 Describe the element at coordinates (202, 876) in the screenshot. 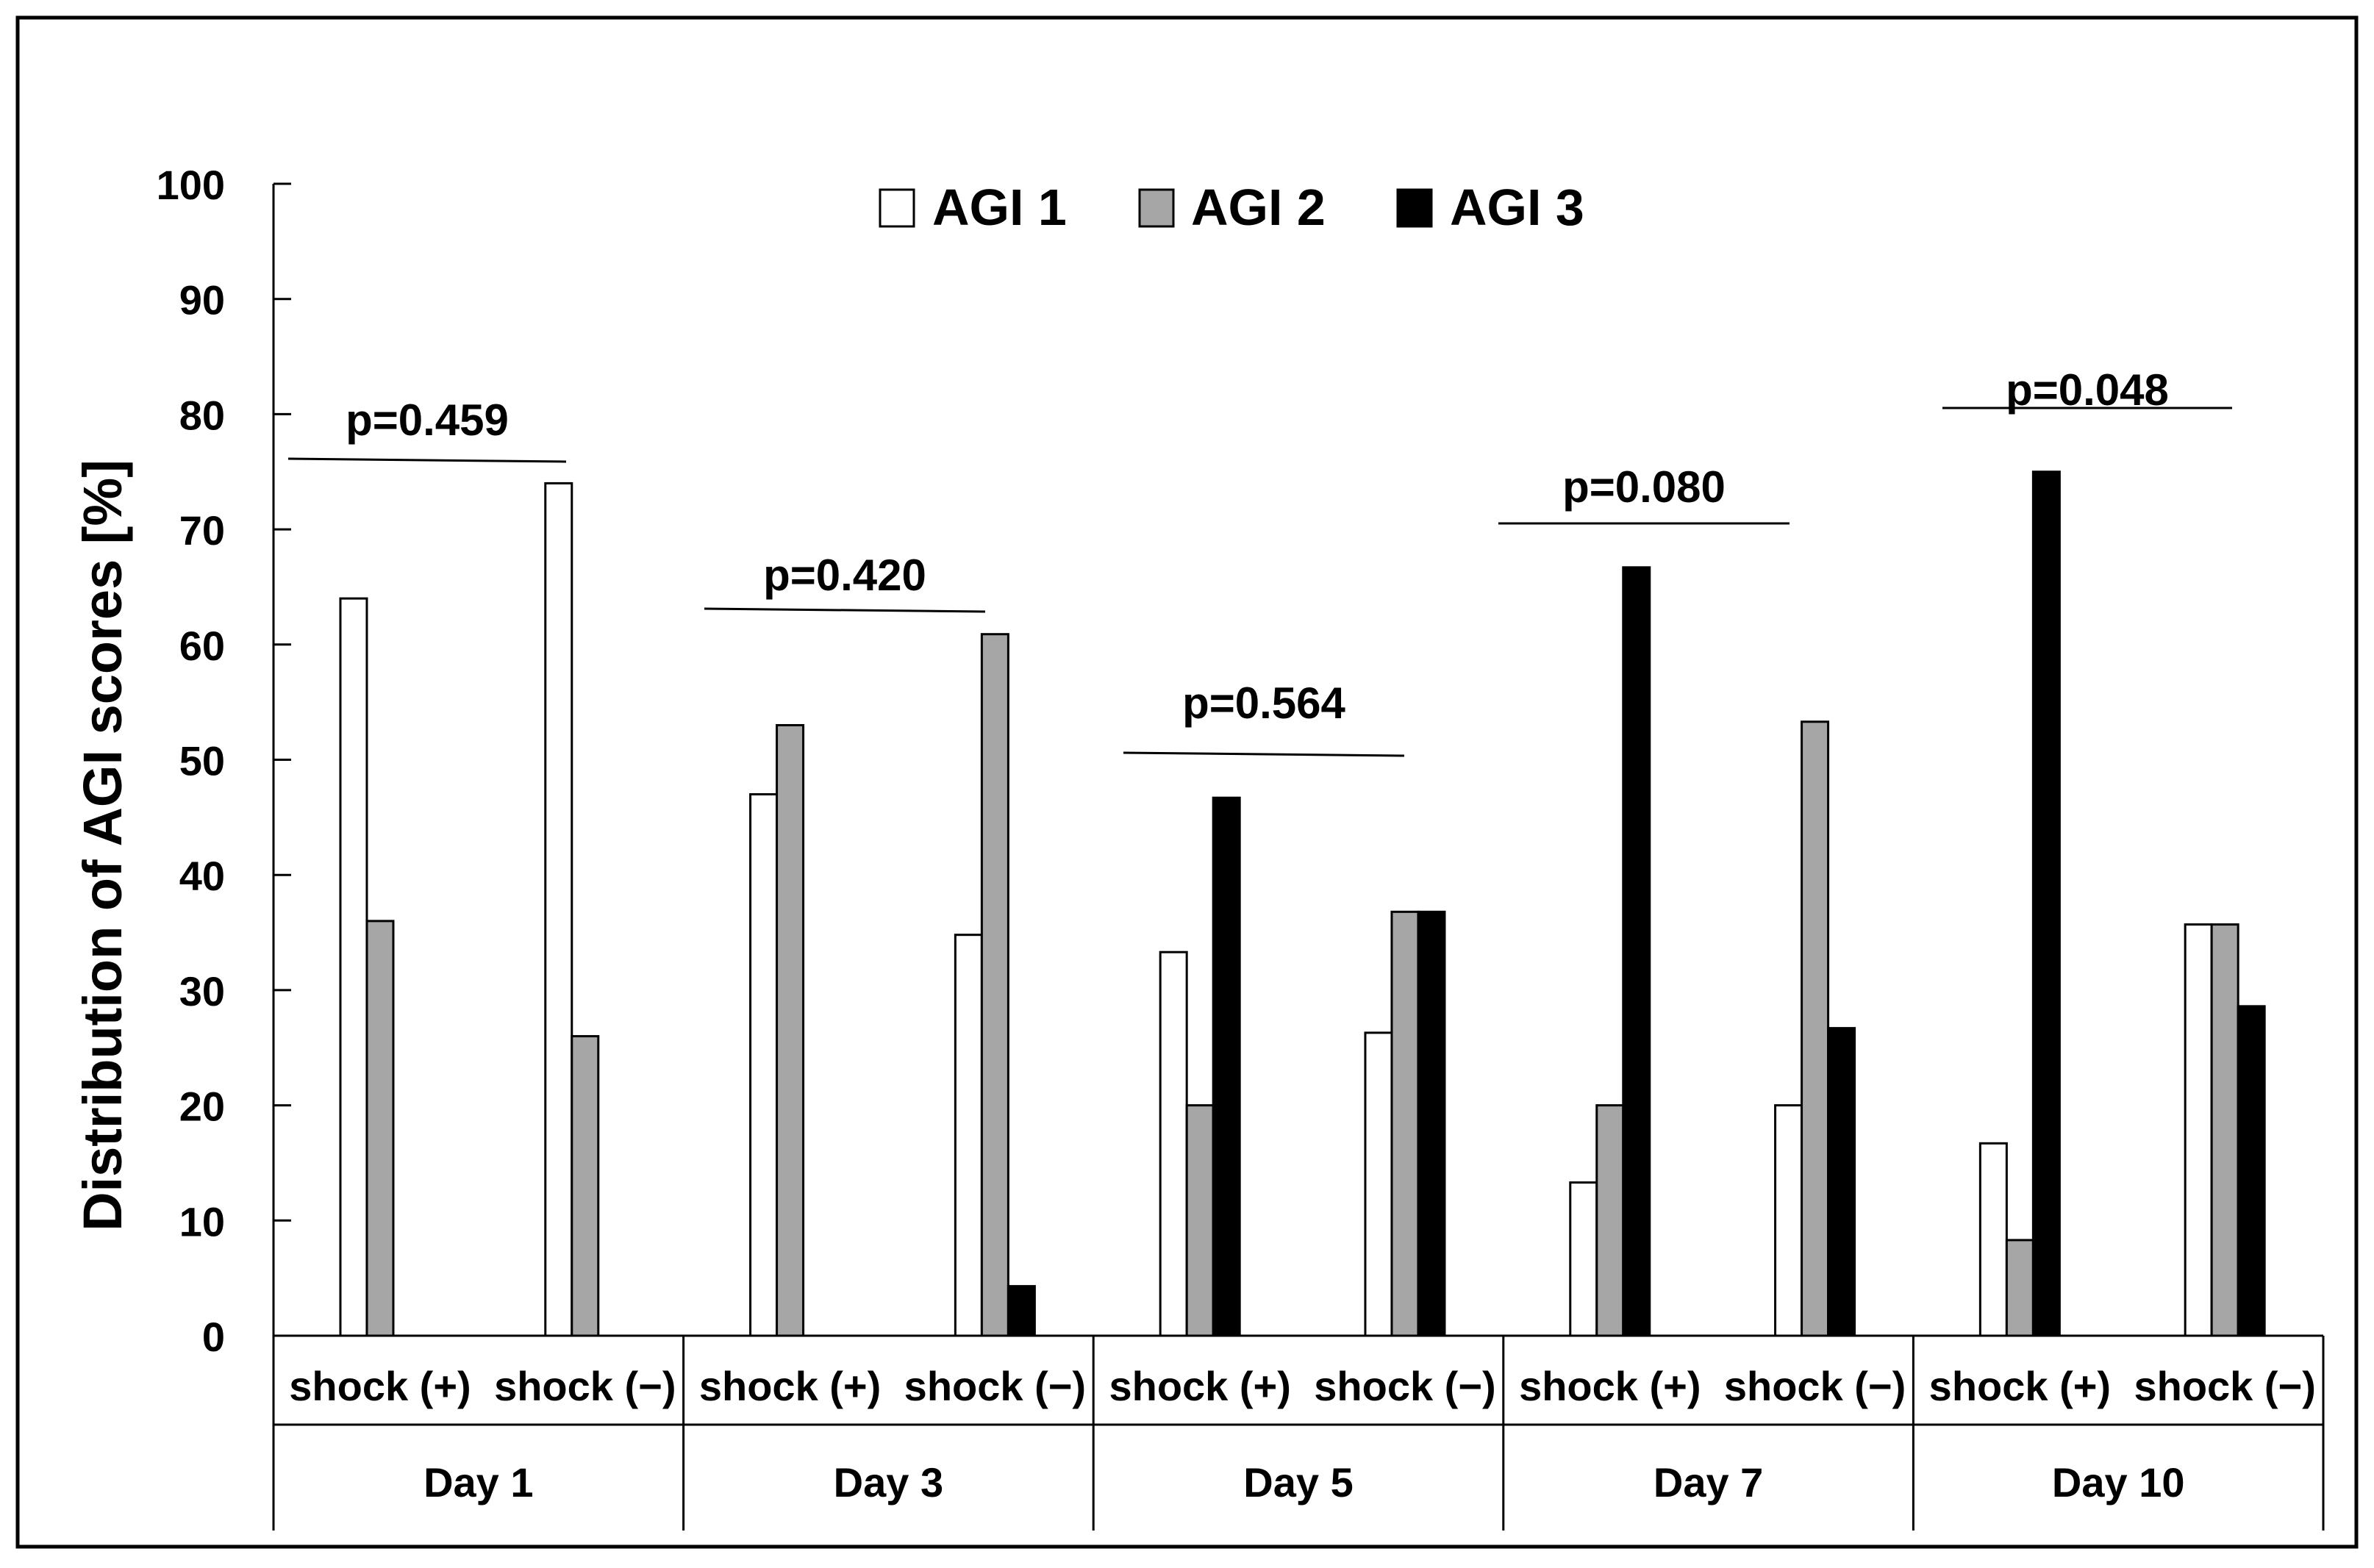

I see `y-tick-label: 40` at that location.